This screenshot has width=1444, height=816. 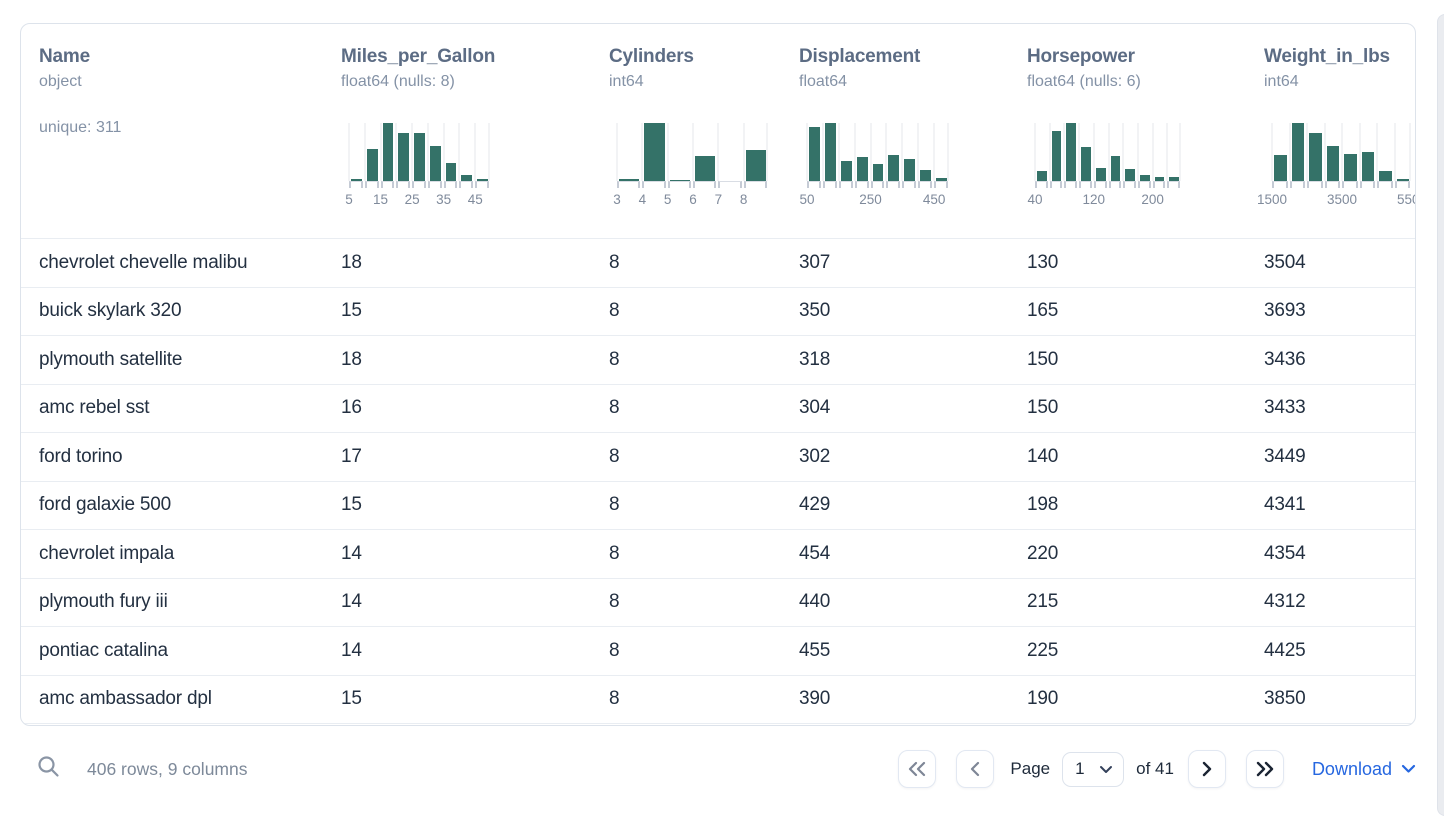 What do you see at coordinates (1364, 769) in the screenshot?
I see `download-button: Download` at bounding box center [1364, 769].